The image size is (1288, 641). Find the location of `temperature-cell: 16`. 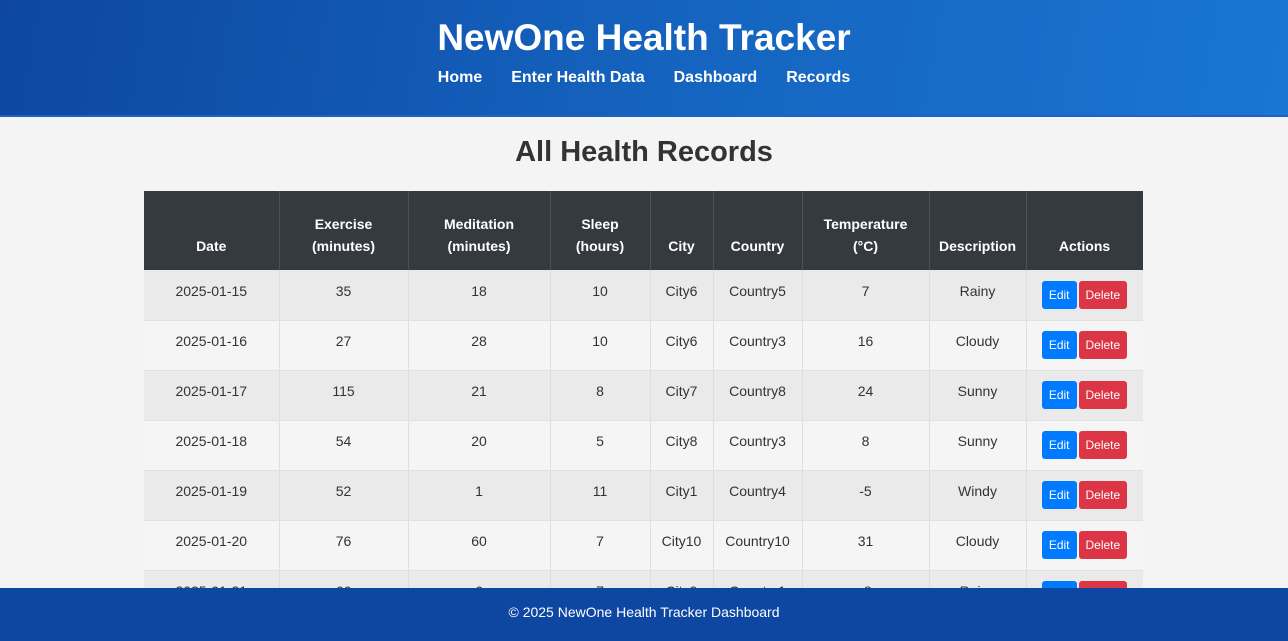

temperature-cell: 16 is located at coordinates (866, 345).